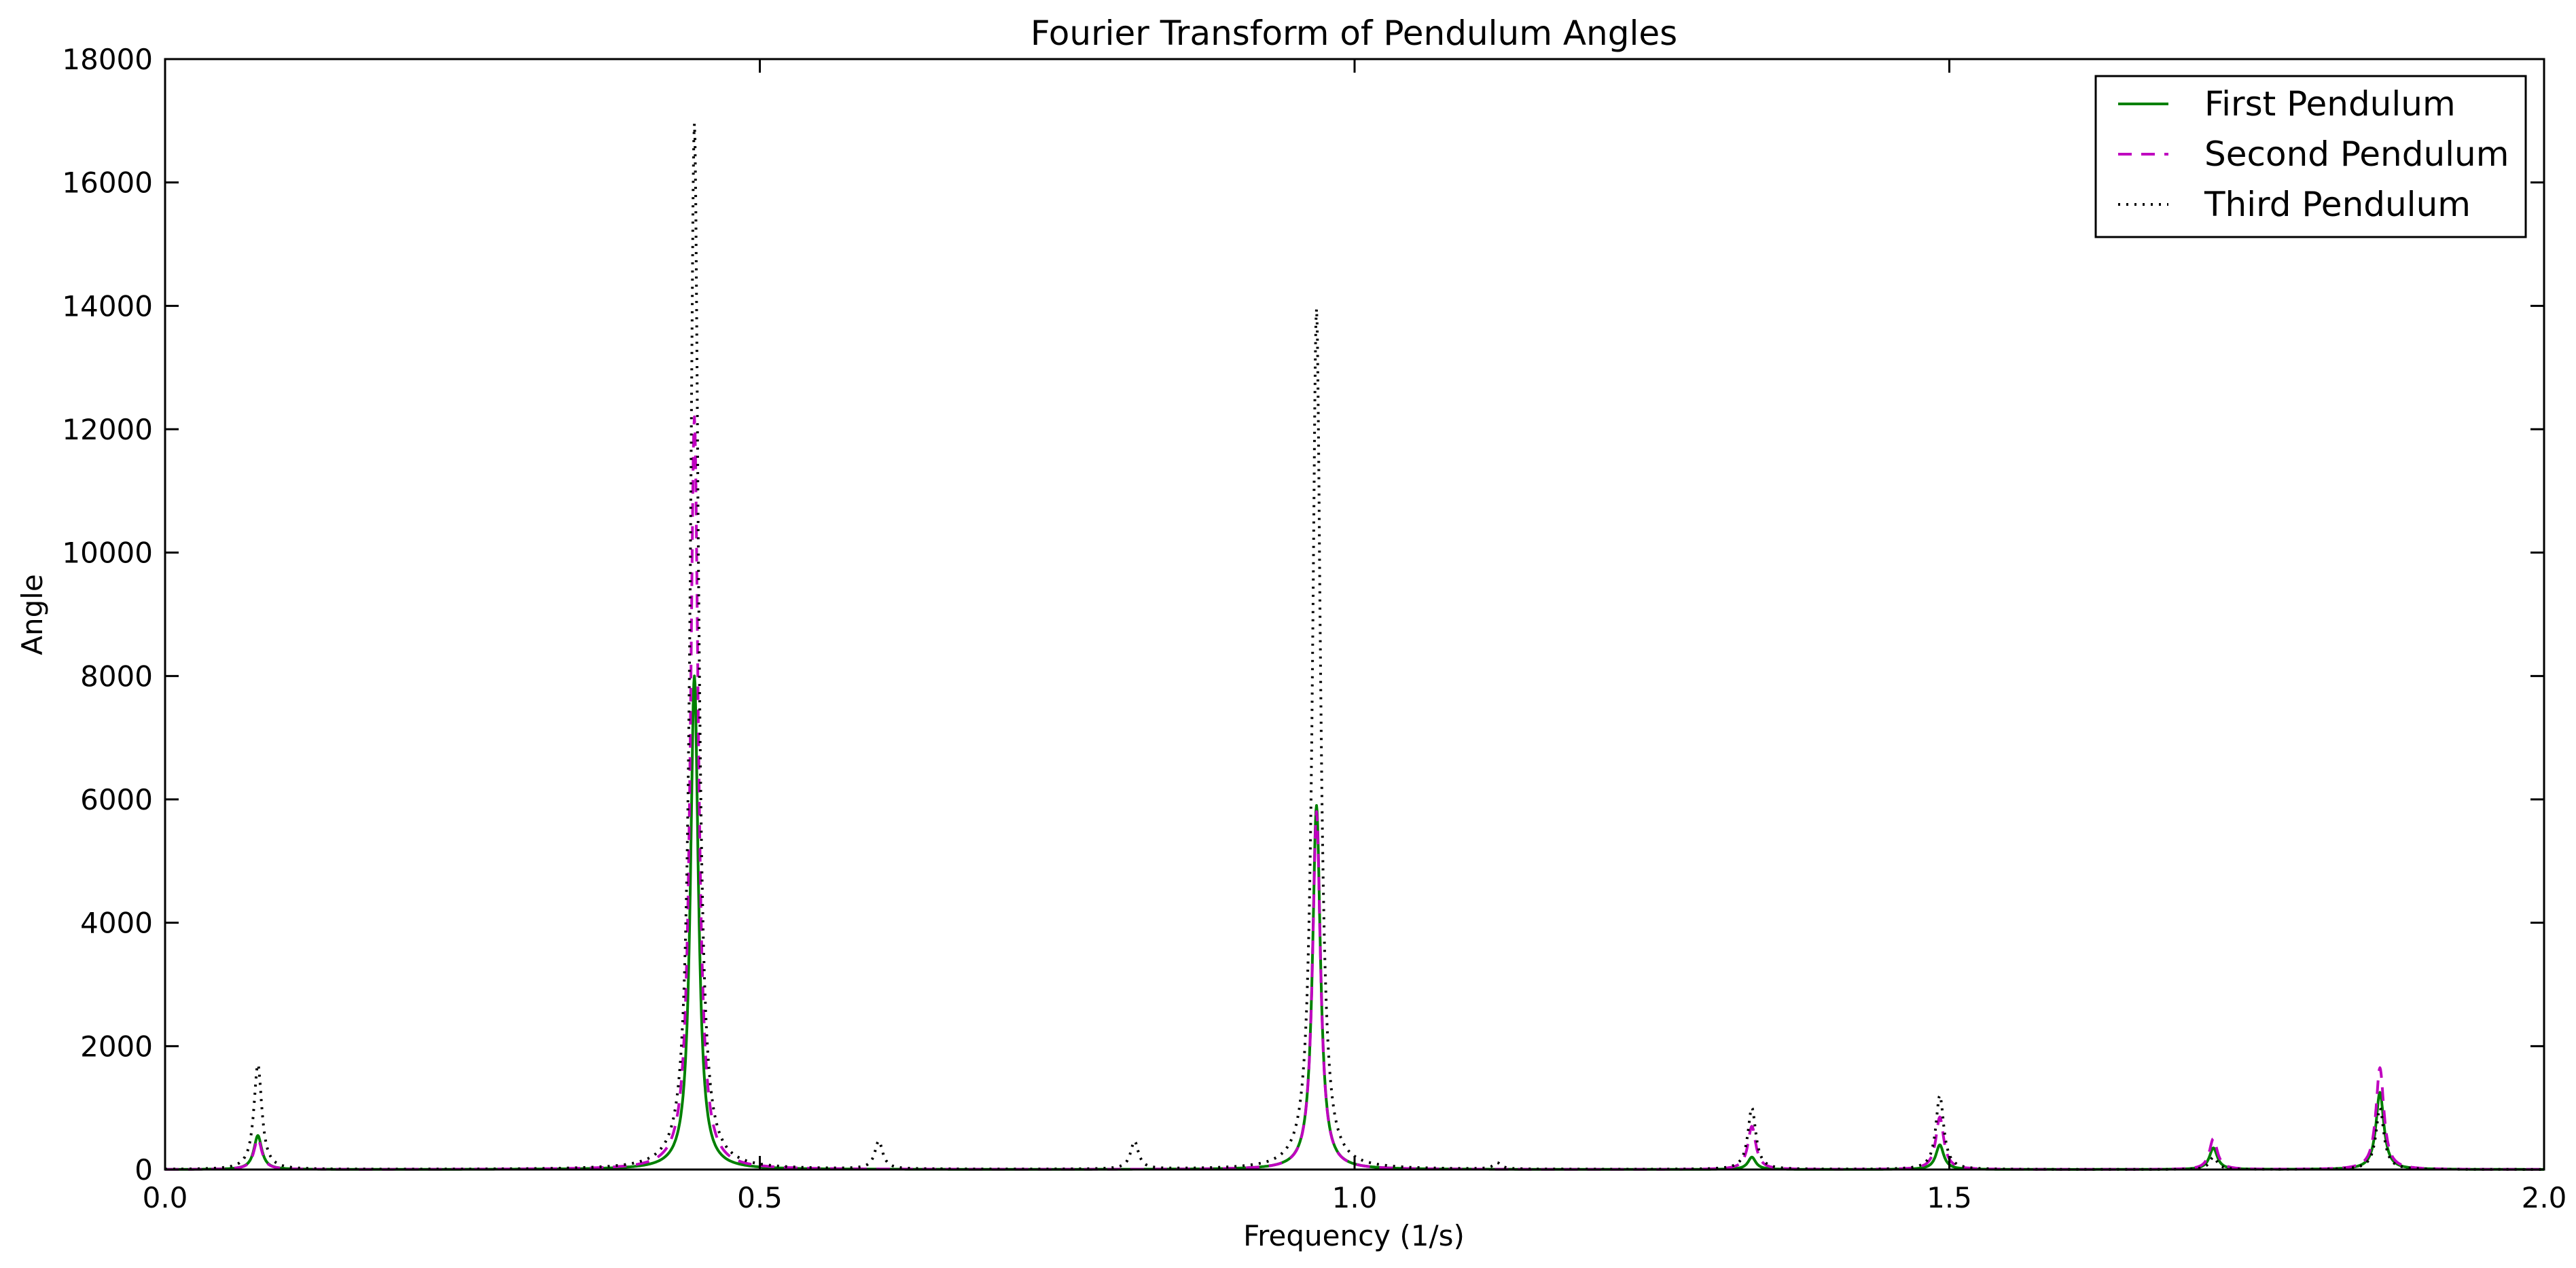 The image size is (2576, 1268). I want to click on y-tick-label: 6000, so click(117, 799).